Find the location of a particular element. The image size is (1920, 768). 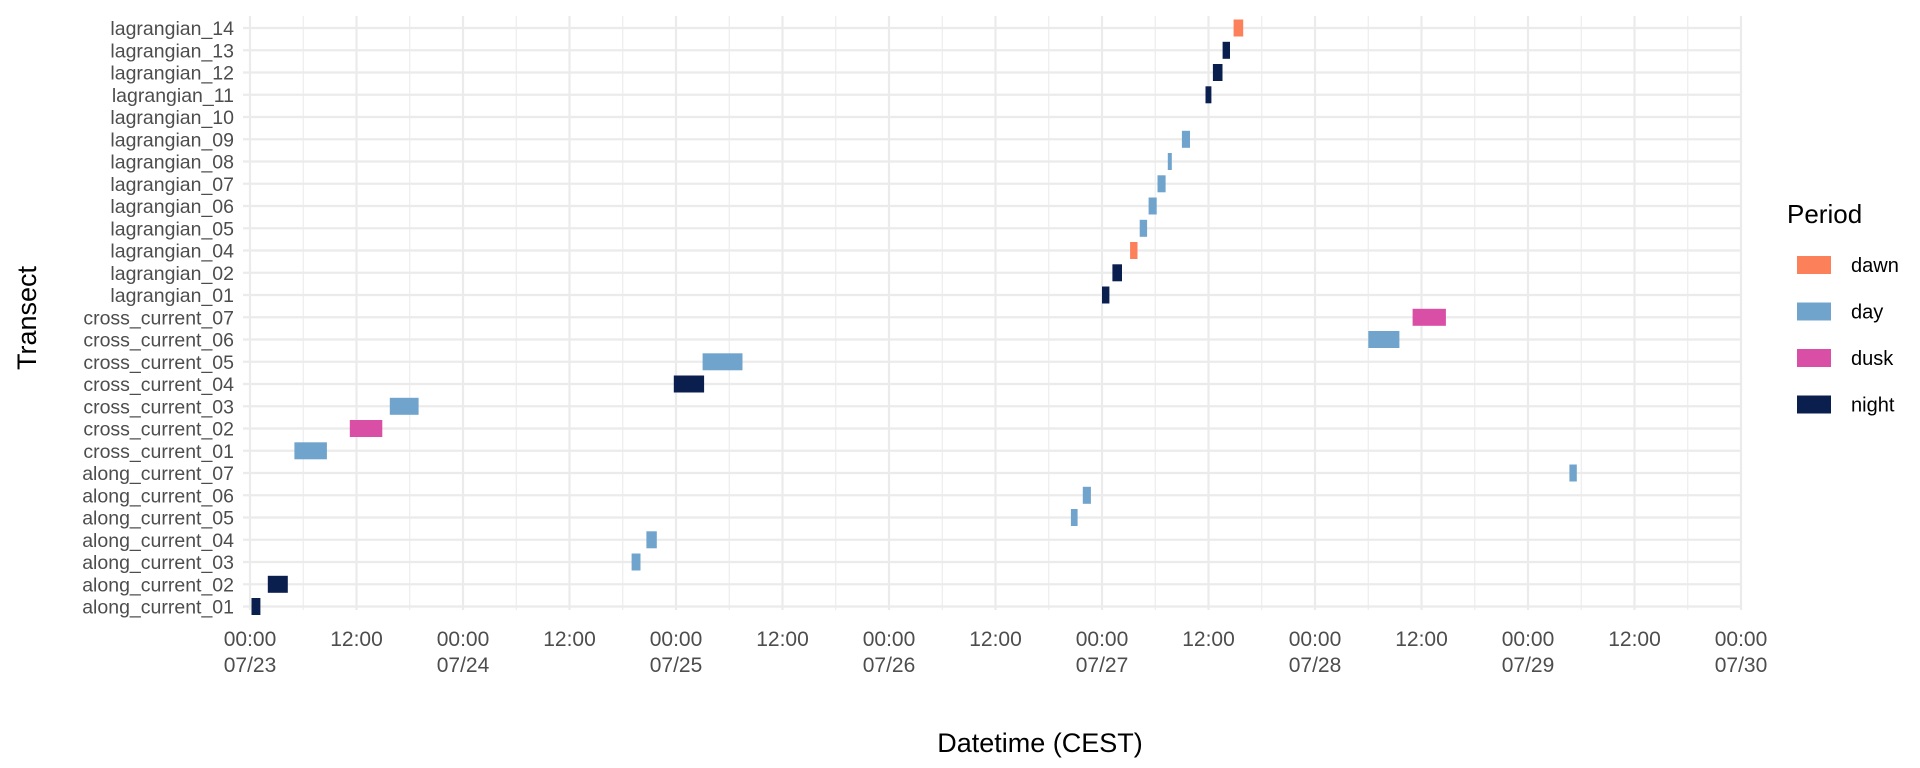

y-tick-label: along_current_02 is located at coordinates (158, 585).